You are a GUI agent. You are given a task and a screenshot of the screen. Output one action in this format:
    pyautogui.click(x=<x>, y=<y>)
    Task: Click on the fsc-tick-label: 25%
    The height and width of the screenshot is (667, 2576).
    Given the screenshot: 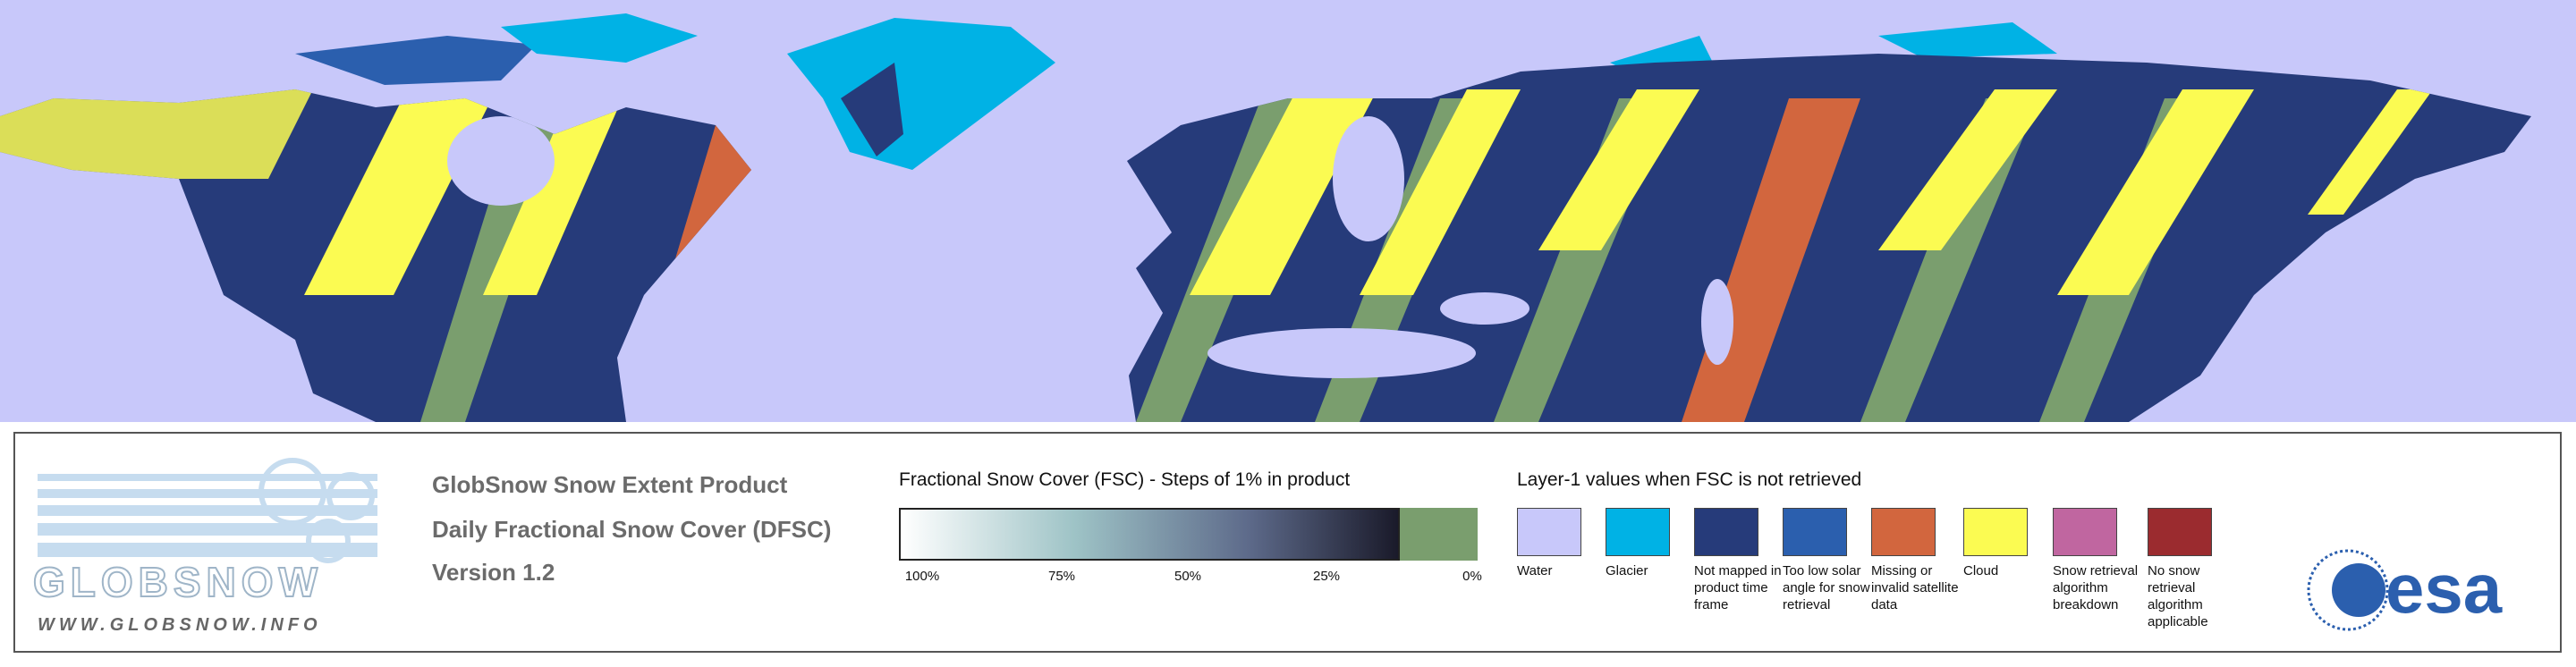 What is the action you would take?
    pyautogui.click(x=1326, y=576)
    